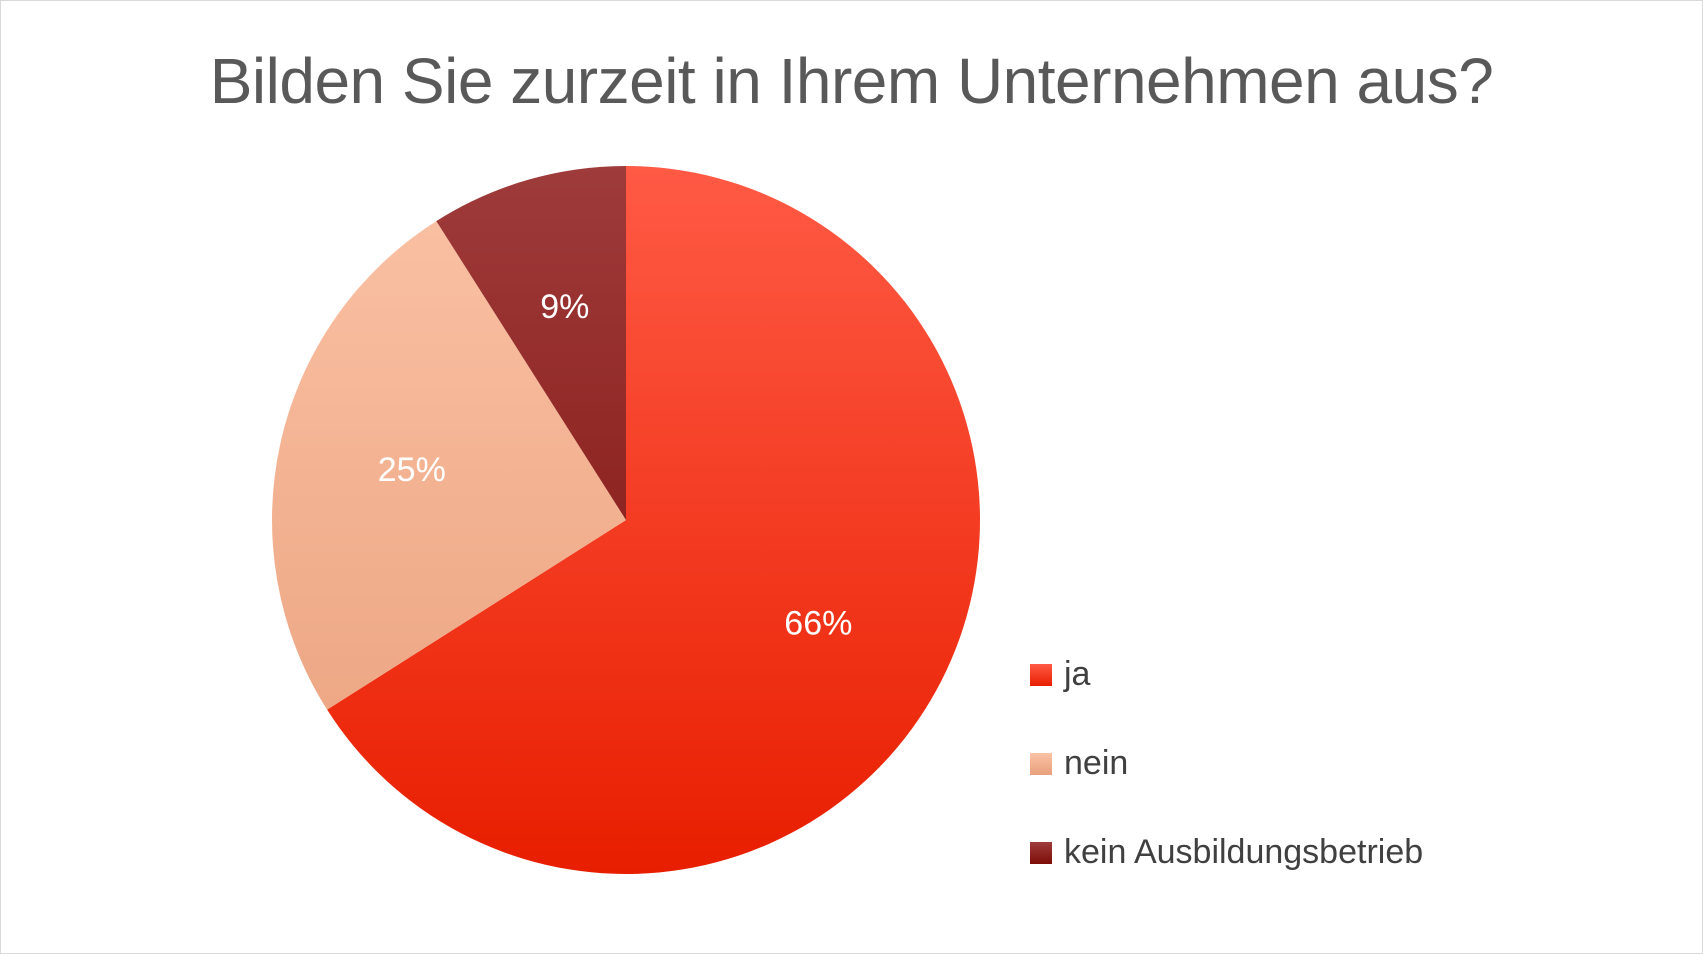 This screenshot has width=1703, height=954. I want to click on legend-label-kein-ausbildungsbetrieb: kein Ausbildungsbetrieb, so click(1244, 852).